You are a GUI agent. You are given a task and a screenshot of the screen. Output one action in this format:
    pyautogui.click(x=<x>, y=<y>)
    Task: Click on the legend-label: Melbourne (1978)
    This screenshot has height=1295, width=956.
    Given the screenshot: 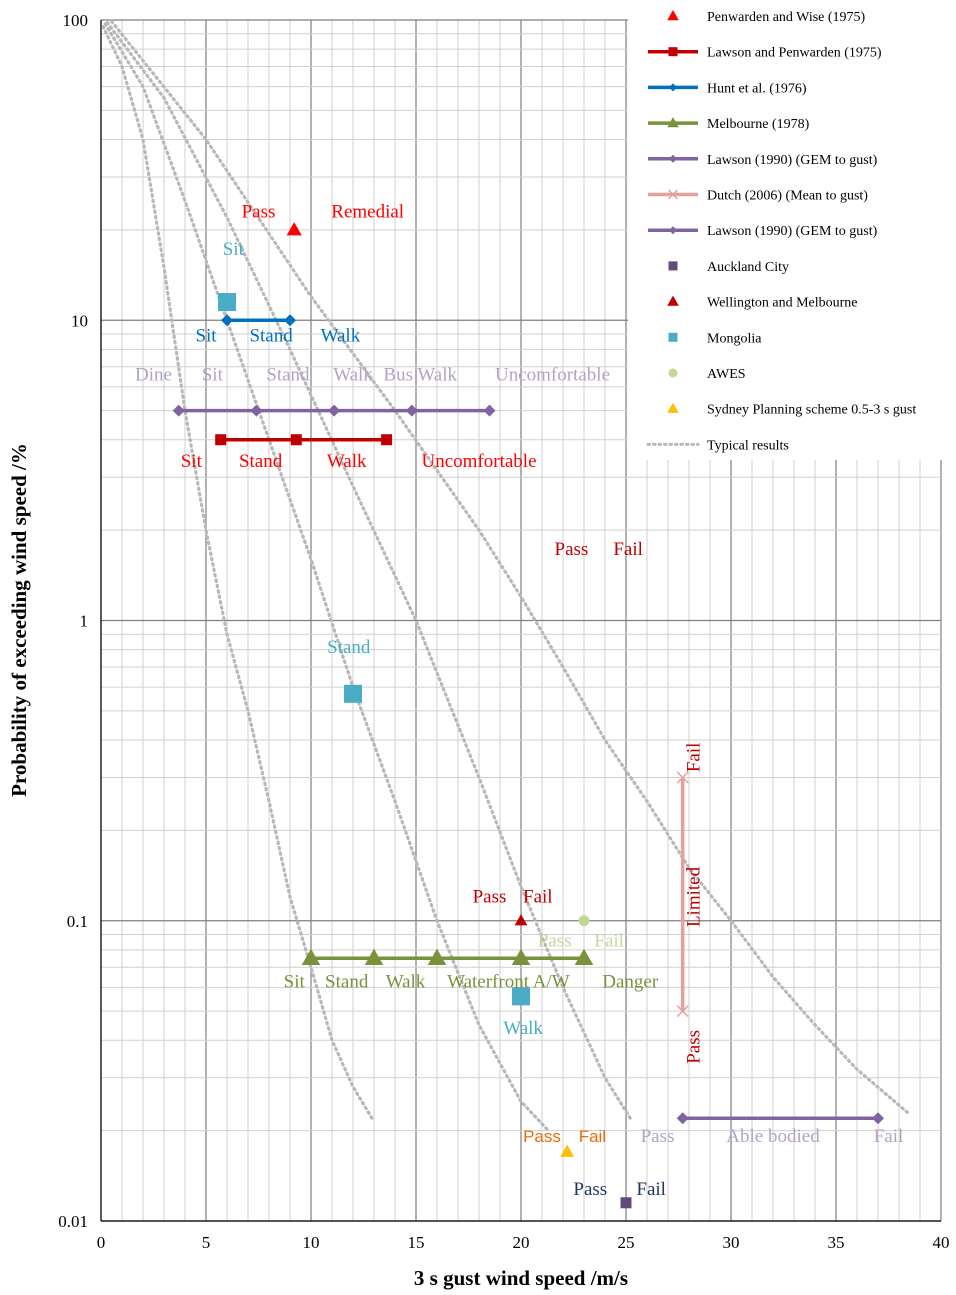 What is the action you would take?
    pyautogui.click(x=758, y=124)
    